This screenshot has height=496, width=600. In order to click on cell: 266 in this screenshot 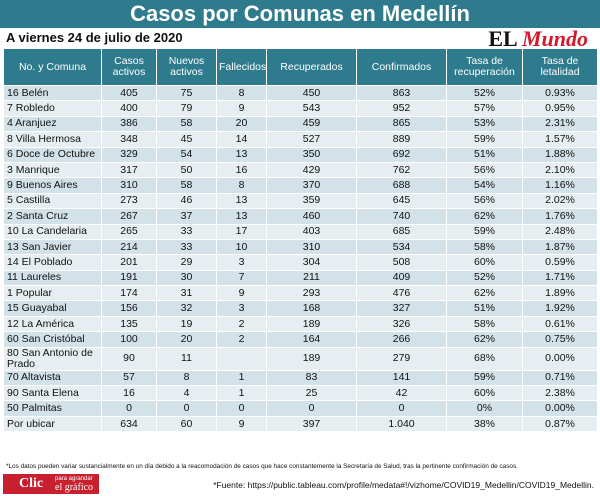, I will do `click(401, 339)`.